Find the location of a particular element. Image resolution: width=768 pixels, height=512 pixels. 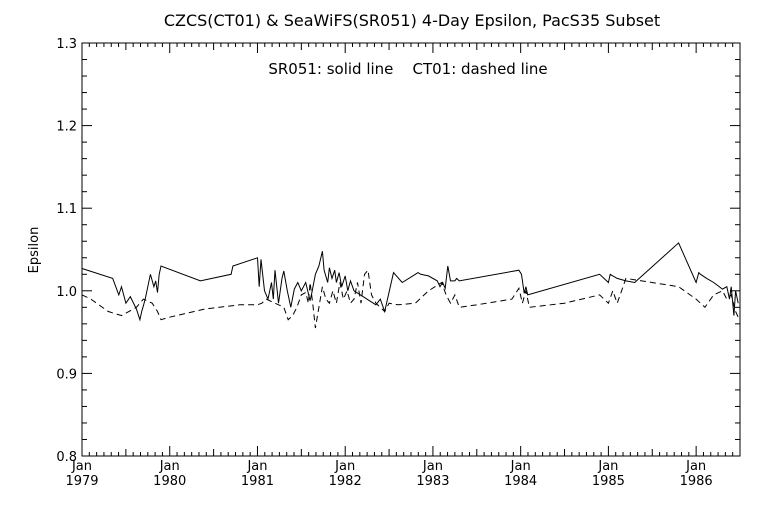

chart-annotation: SR051: solid line CT01: dashed line is located at coordinates (407, 69).